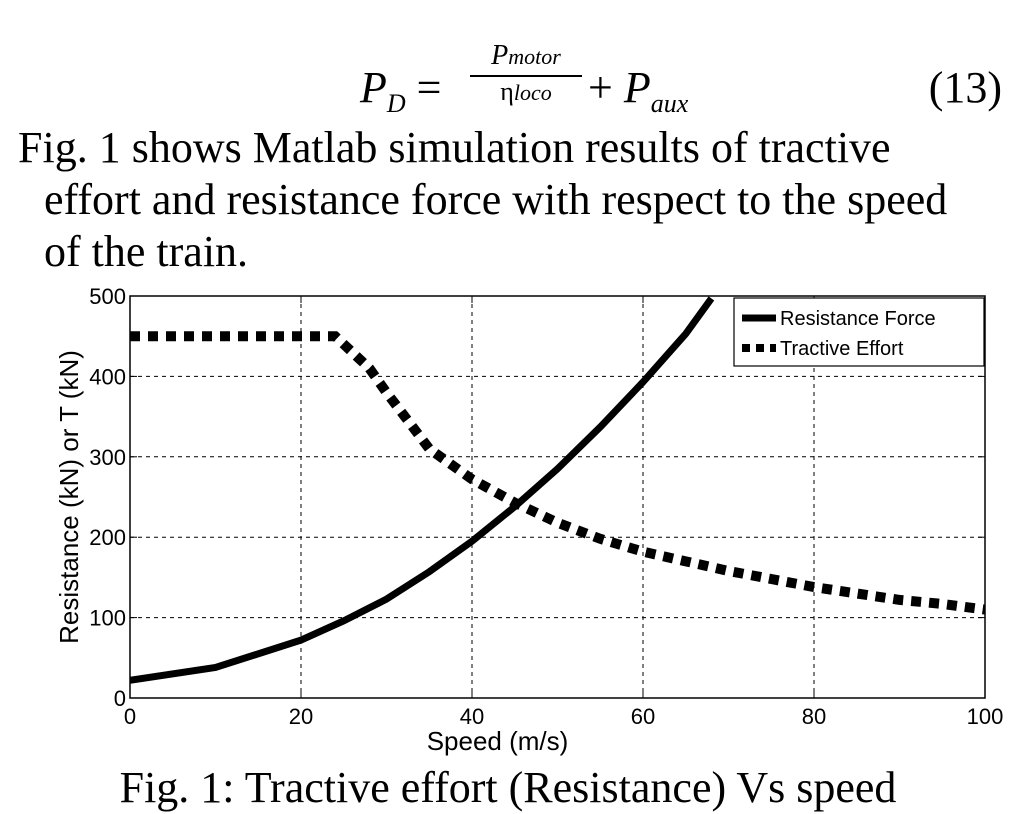 Image resolution: width=1016 pixels, height=814 pixels. I want to click on lhs-subscript: D, so click(396, 103).